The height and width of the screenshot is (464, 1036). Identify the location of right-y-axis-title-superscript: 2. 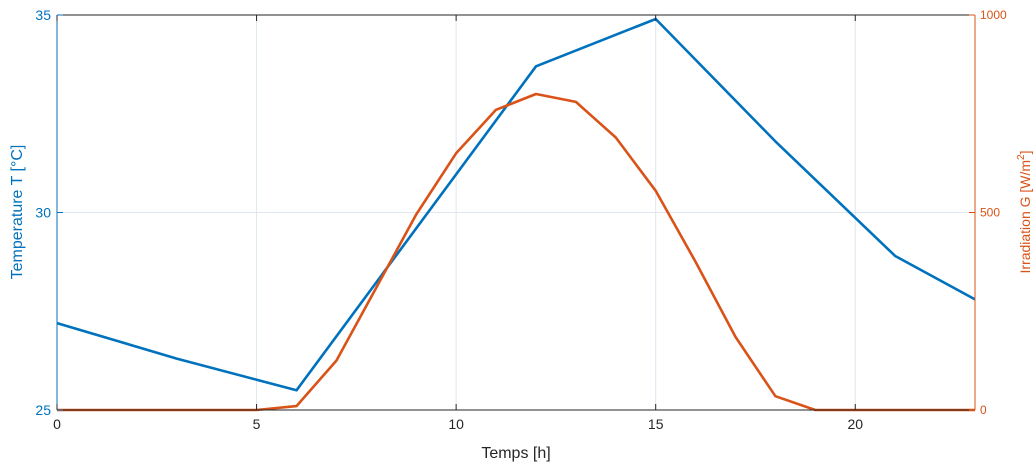
(1021, 157).